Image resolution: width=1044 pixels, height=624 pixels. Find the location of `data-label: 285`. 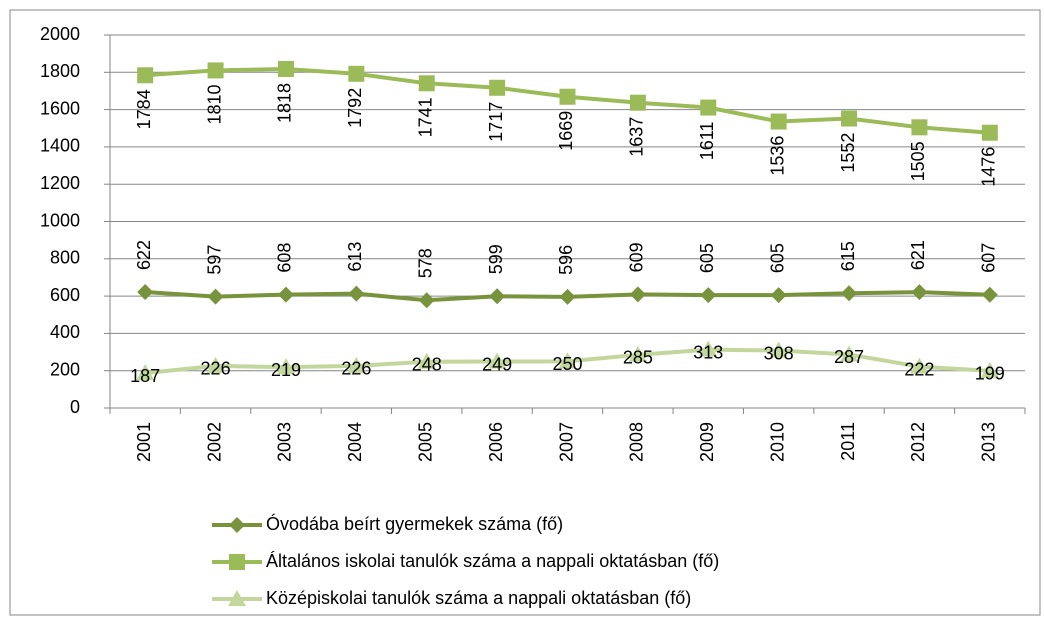

data-label: 285 is located at coordinates (638, 358).